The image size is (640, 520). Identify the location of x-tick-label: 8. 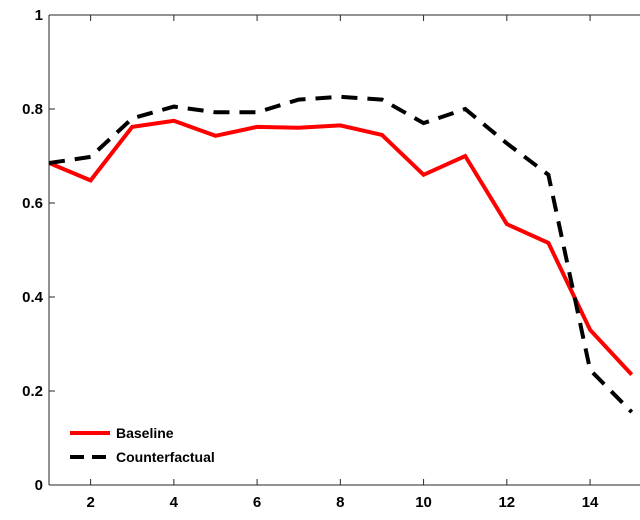
(340, 502).